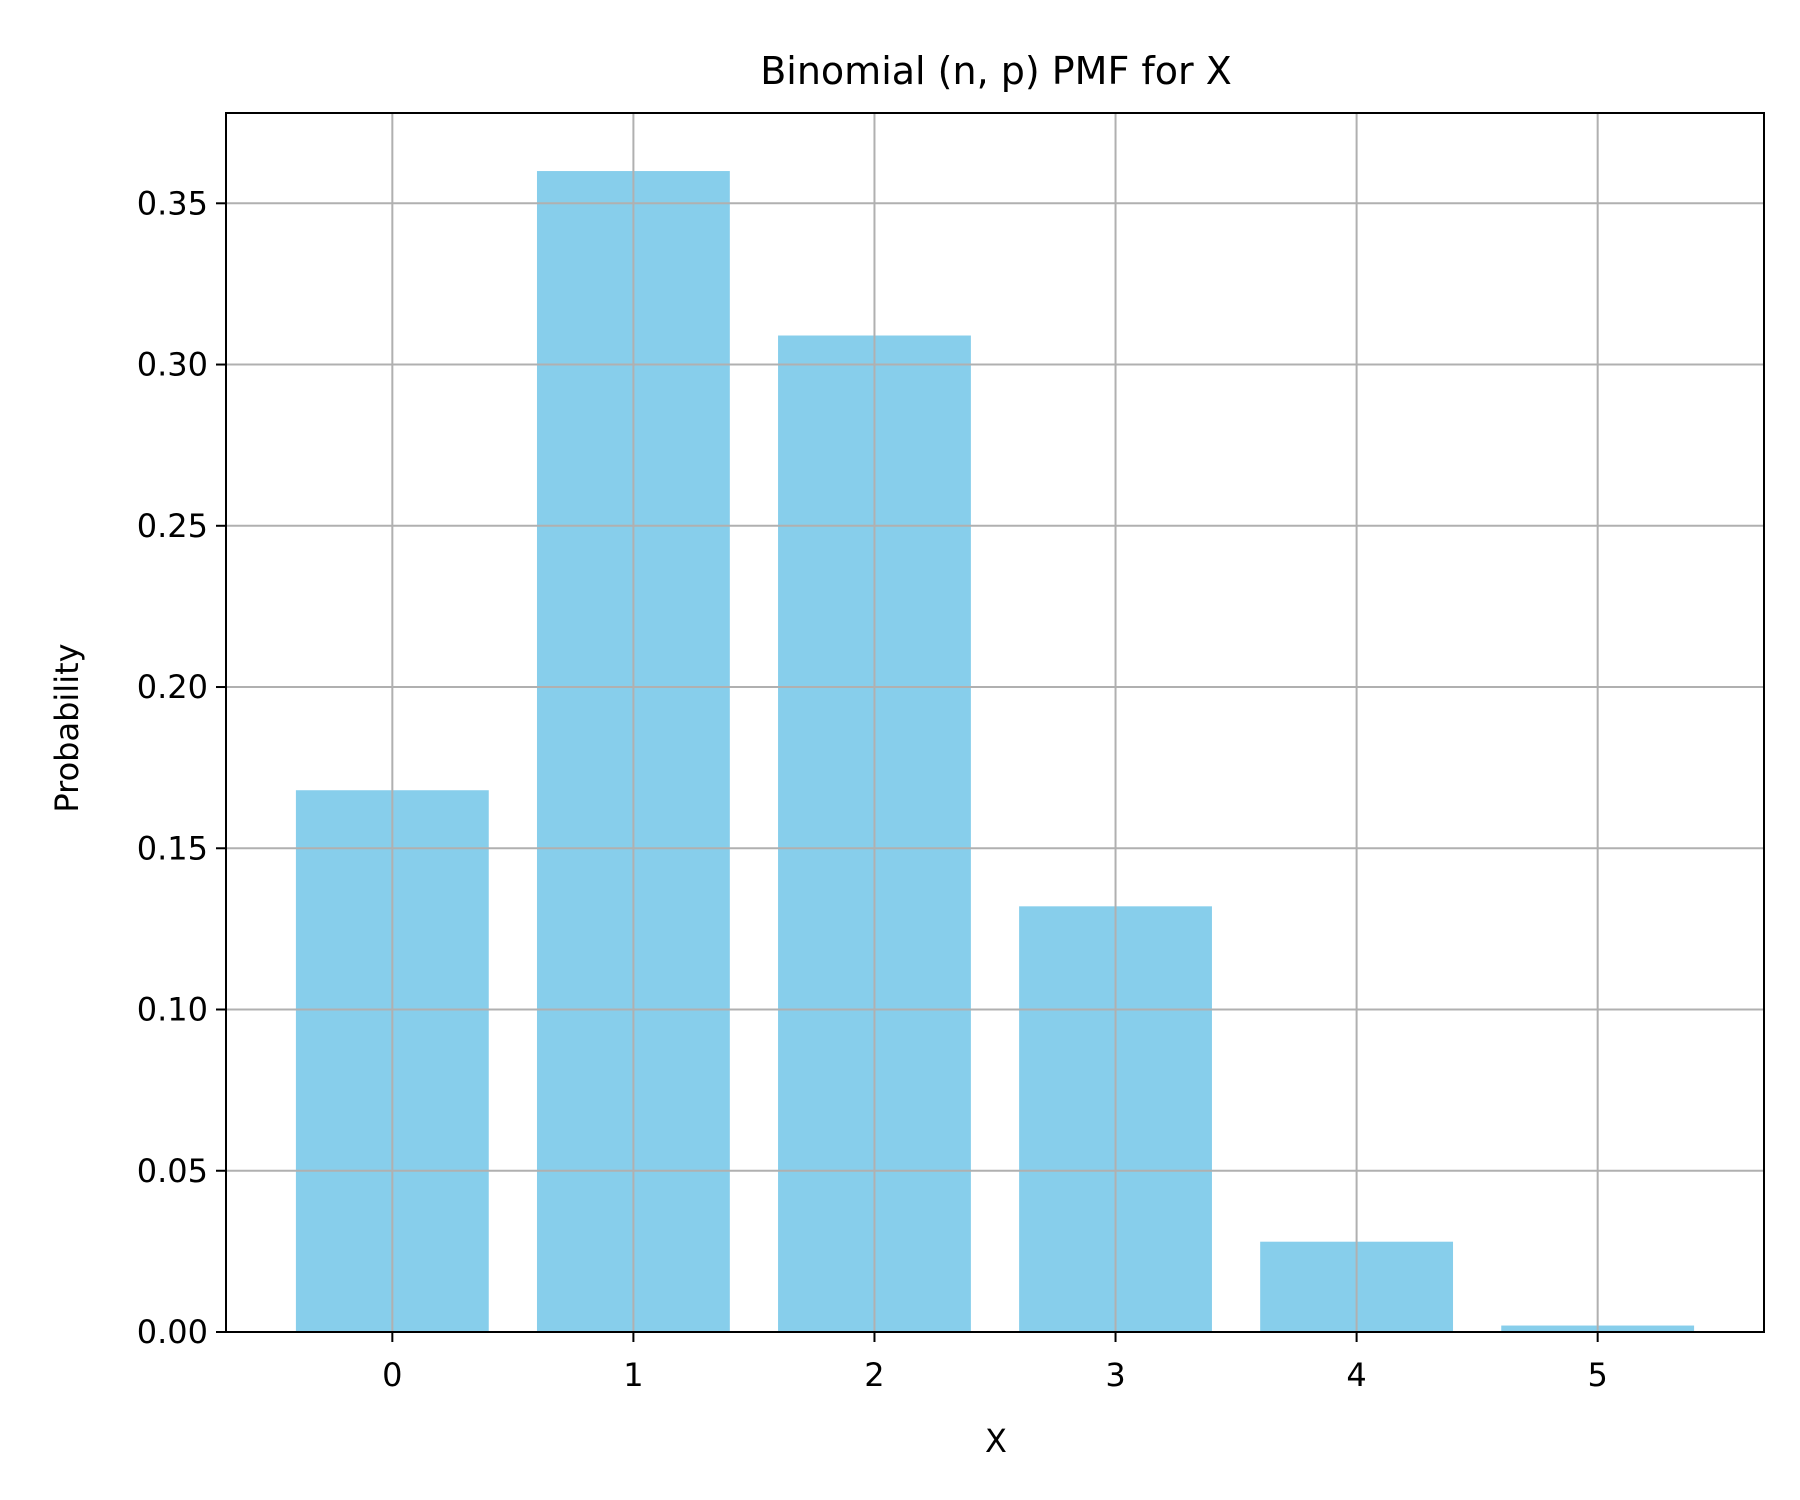 Image resolution: width=1800 pixels, height=1500 pixels. I want to click on x-tick-label: 5, so click(1597, 1375).